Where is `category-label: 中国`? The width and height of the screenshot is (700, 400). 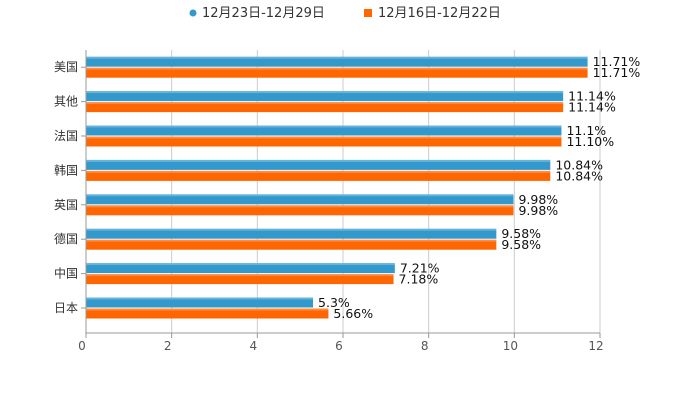
category-label: 中国 is located at coordinates (66, 273).